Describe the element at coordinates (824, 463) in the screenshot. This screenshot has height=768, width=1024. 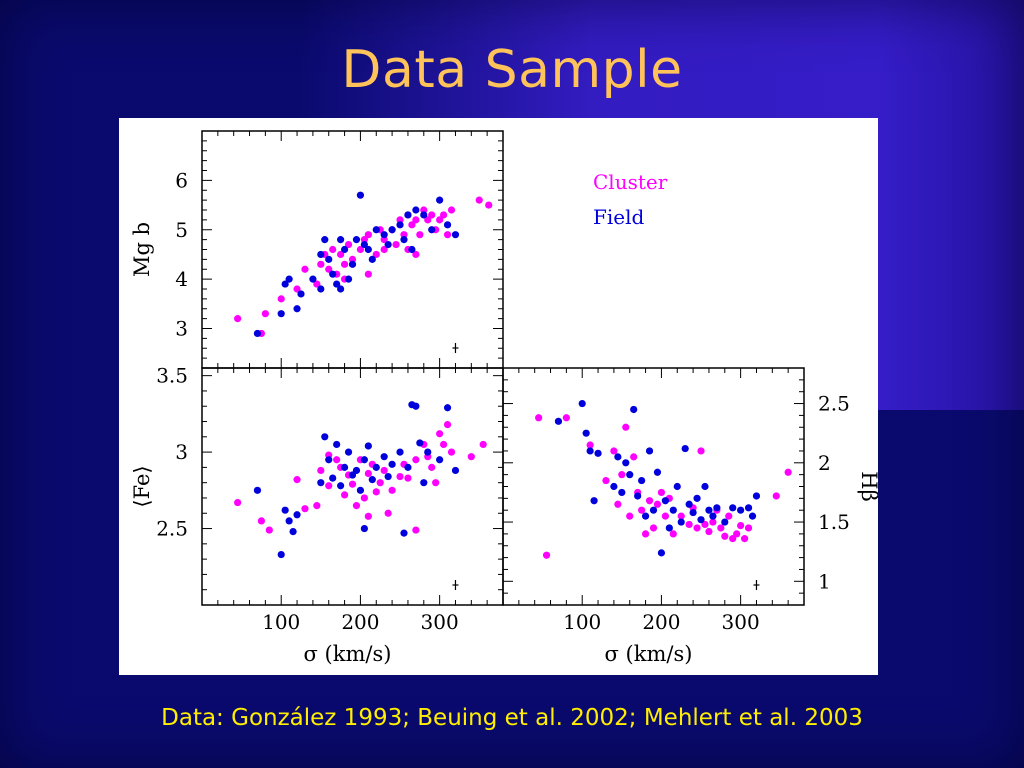
I see `y-tick-label: 2` at that location.